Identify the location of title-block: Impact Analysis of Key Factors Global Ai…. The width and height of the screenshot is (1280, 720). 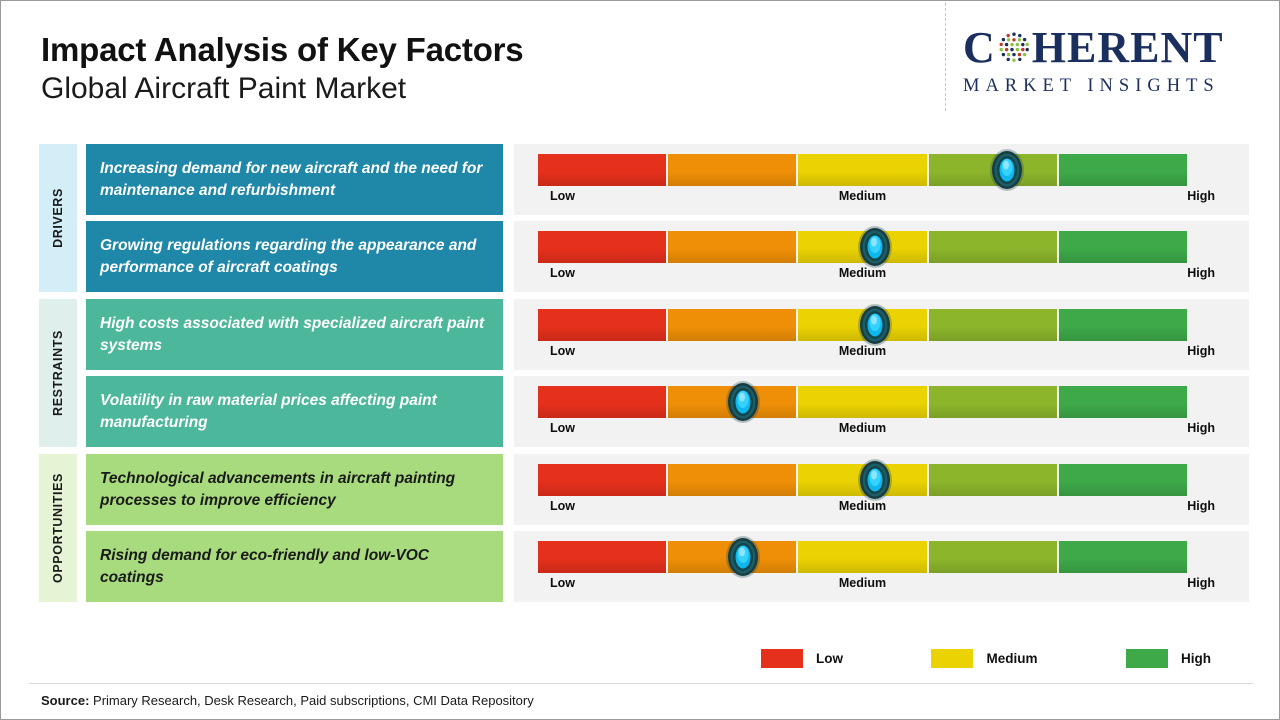
(282, 69).